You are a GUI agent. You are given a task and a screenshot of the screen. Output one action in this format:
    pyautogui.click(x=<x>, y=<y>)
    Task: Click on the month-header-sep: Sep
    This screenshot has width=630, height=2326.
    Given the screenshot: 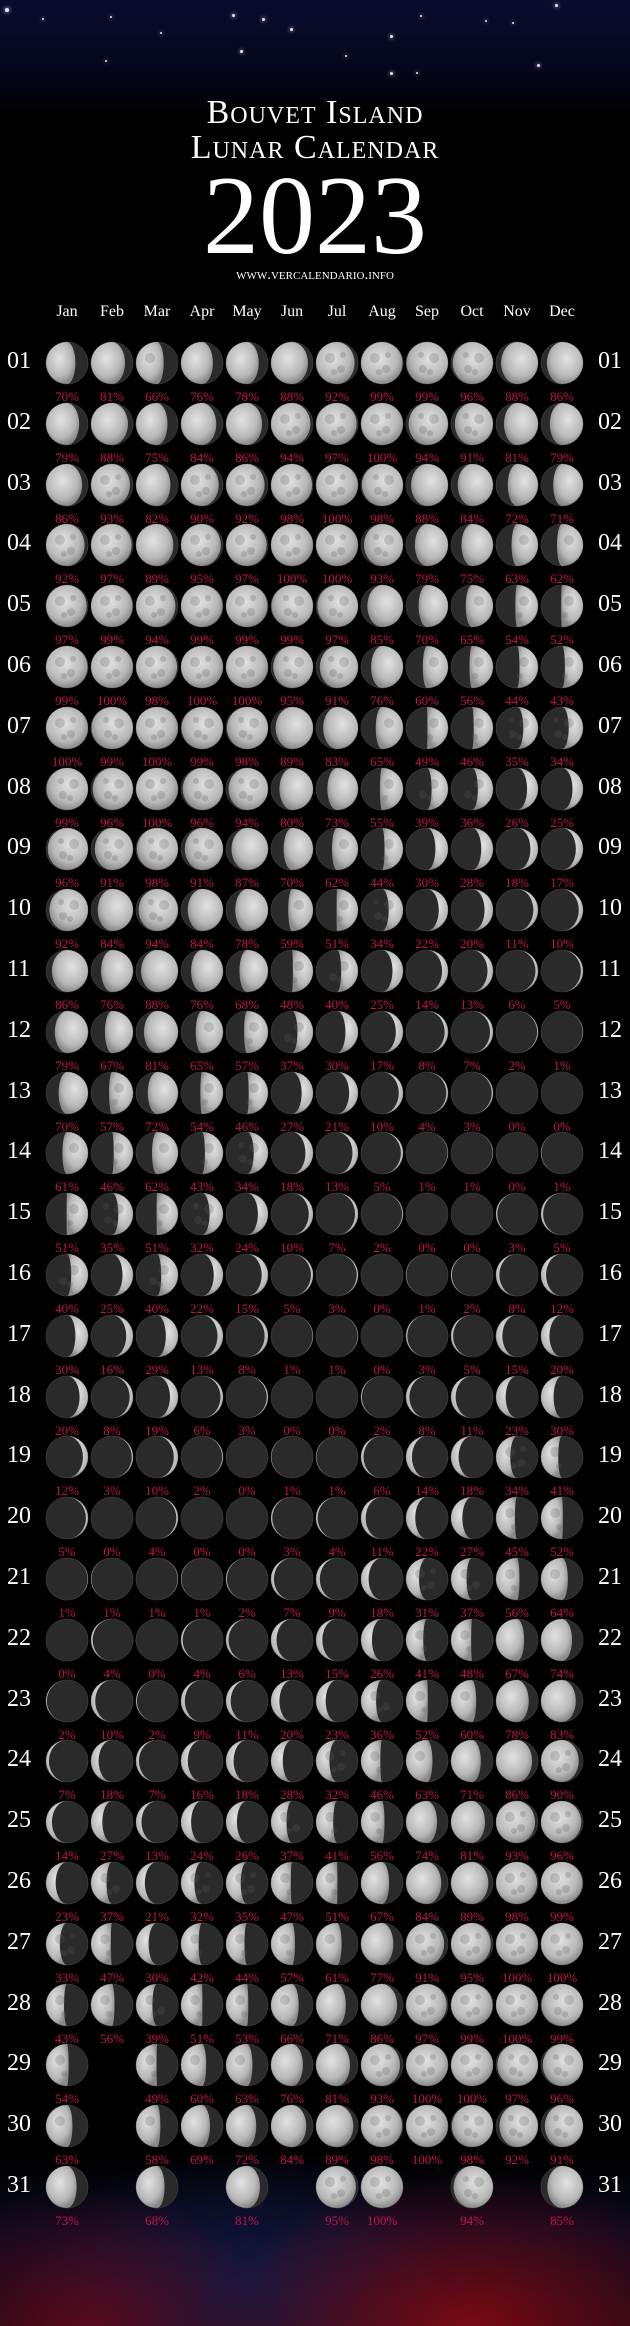 What is the action you would take?
    pyautogui.click(x=427, y=311)
    